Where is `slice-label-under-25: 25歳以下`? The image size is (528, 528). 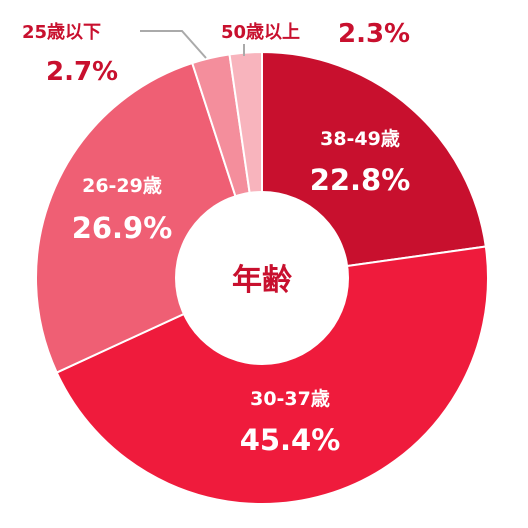
slice-label-under-25: 25歳以下 is located at coordinates (61, 32).